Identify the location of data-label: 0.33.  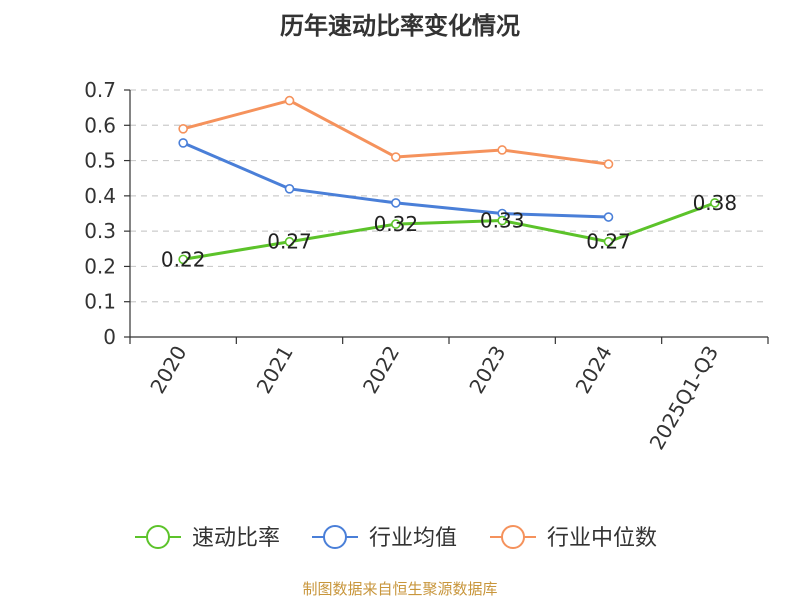
(502, 221).